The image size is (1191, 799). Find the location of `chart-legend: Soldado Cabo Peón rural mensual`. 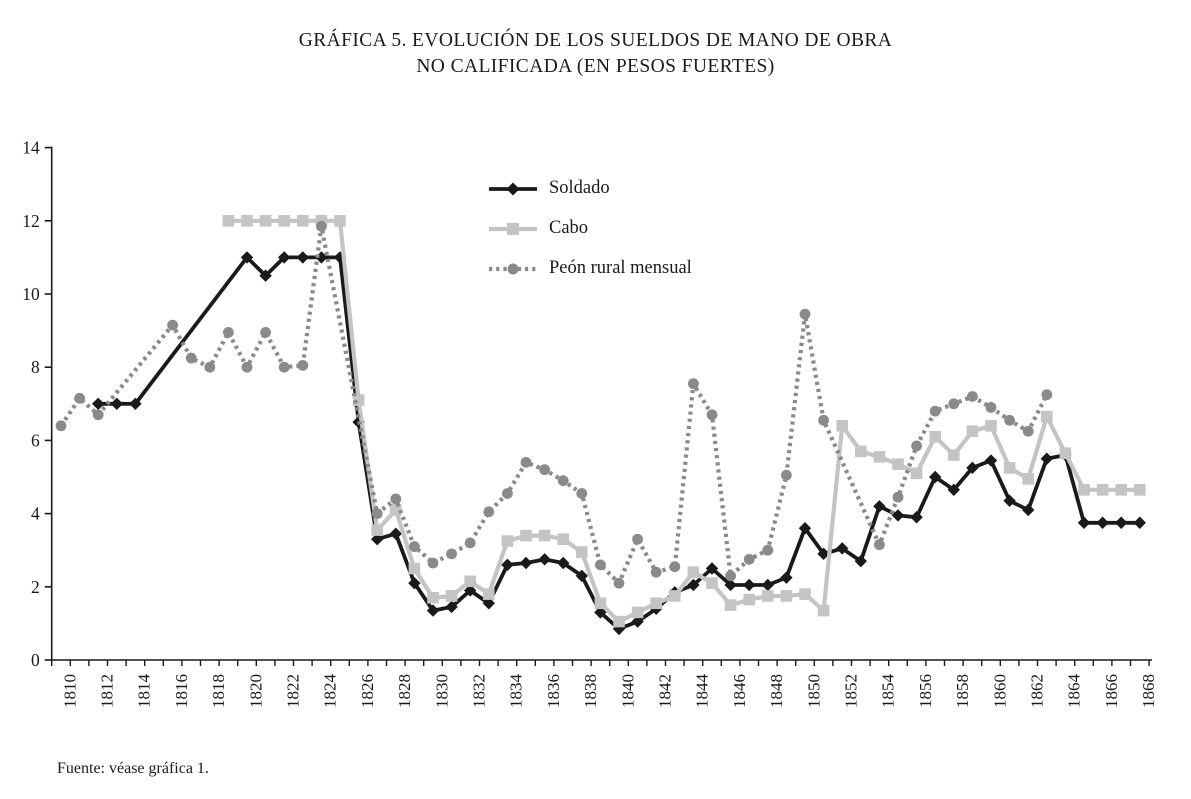

chart-legend: Soldado Cabo Peón rural mensual is located at coordinates (590, 228).